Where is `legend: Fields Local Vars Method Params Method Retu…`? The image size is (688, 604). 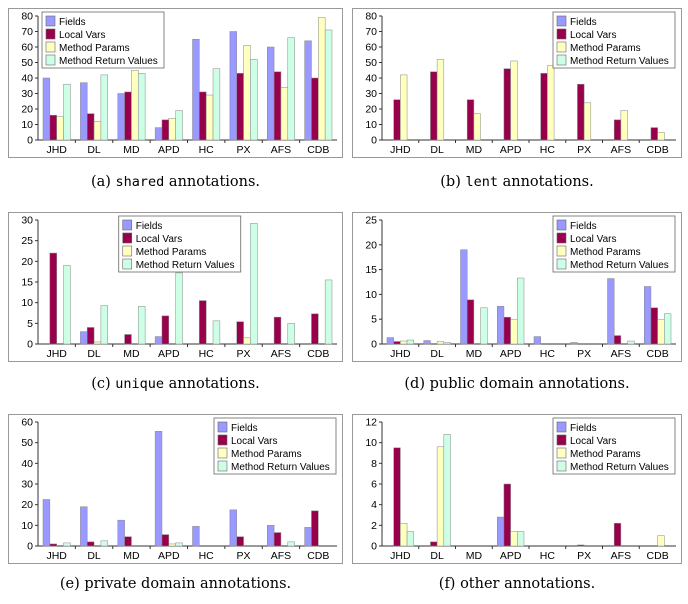
legend: Fields Local Vars Method Params Method Retu… is located at coordinates (275, 446).